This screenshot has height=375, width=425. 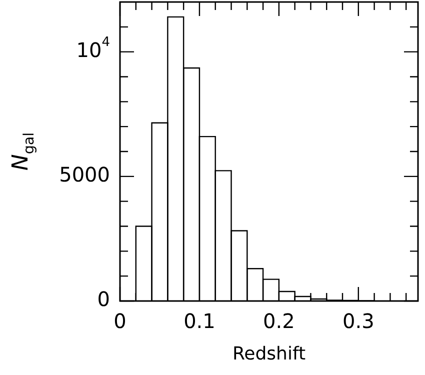 What do you see at coordinates (84, 174) in the screenshot?
I see `y-tick-label: 5000` at bounding box center [84, 174].